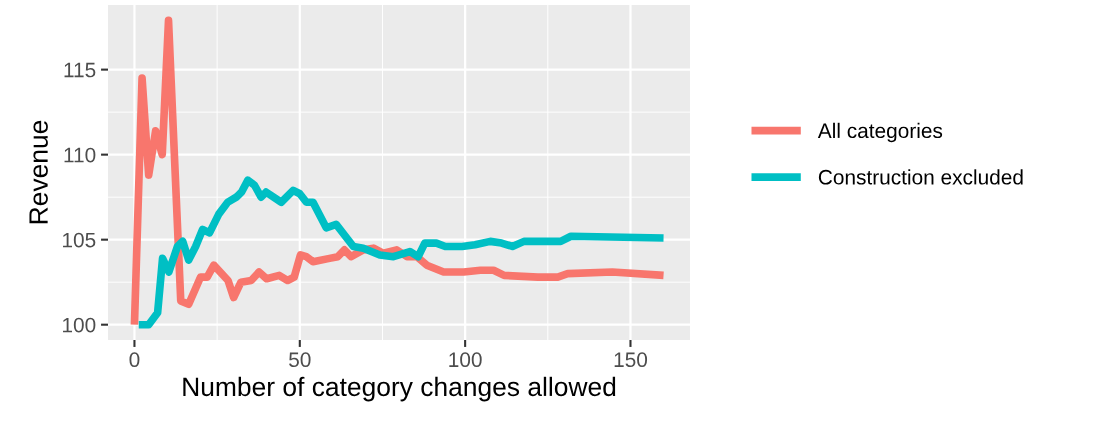 This screenshot has height=423, width=1098. Describe the element at coordinates (80, 155) in the screenshot. I see `y-tick-label: 110` at that location.